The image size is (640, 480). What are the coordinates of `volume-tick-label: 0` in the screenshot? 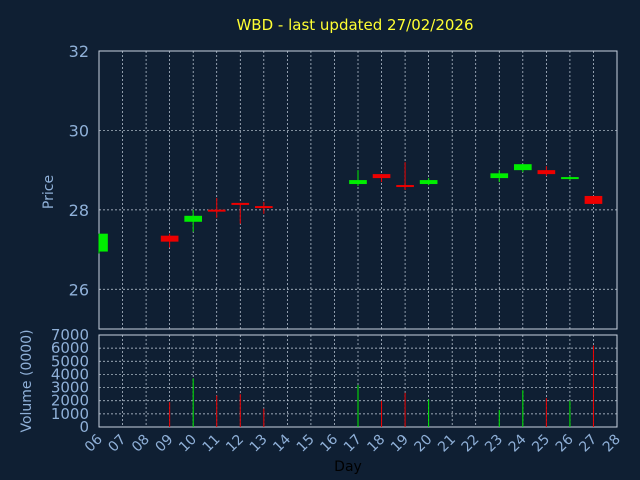 It's located at (84, 427).